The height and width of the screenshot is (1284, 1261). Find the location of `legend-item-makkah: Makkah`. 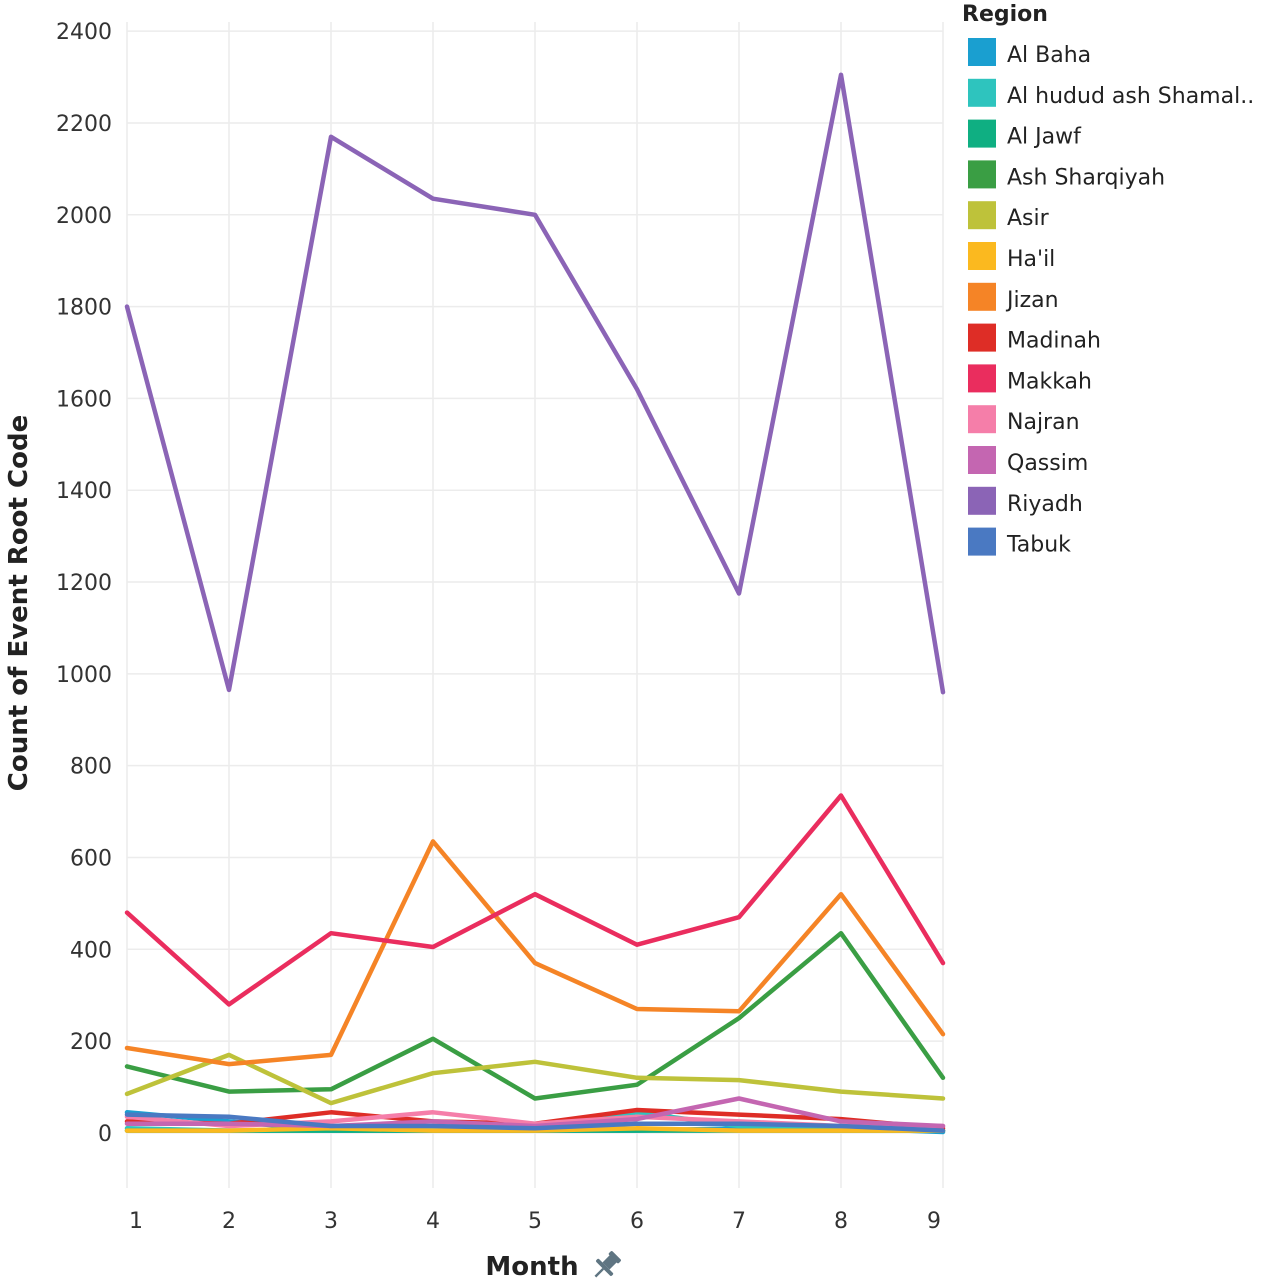

legend-item-makkah: Makkah is located at coordinates (1030, 379).